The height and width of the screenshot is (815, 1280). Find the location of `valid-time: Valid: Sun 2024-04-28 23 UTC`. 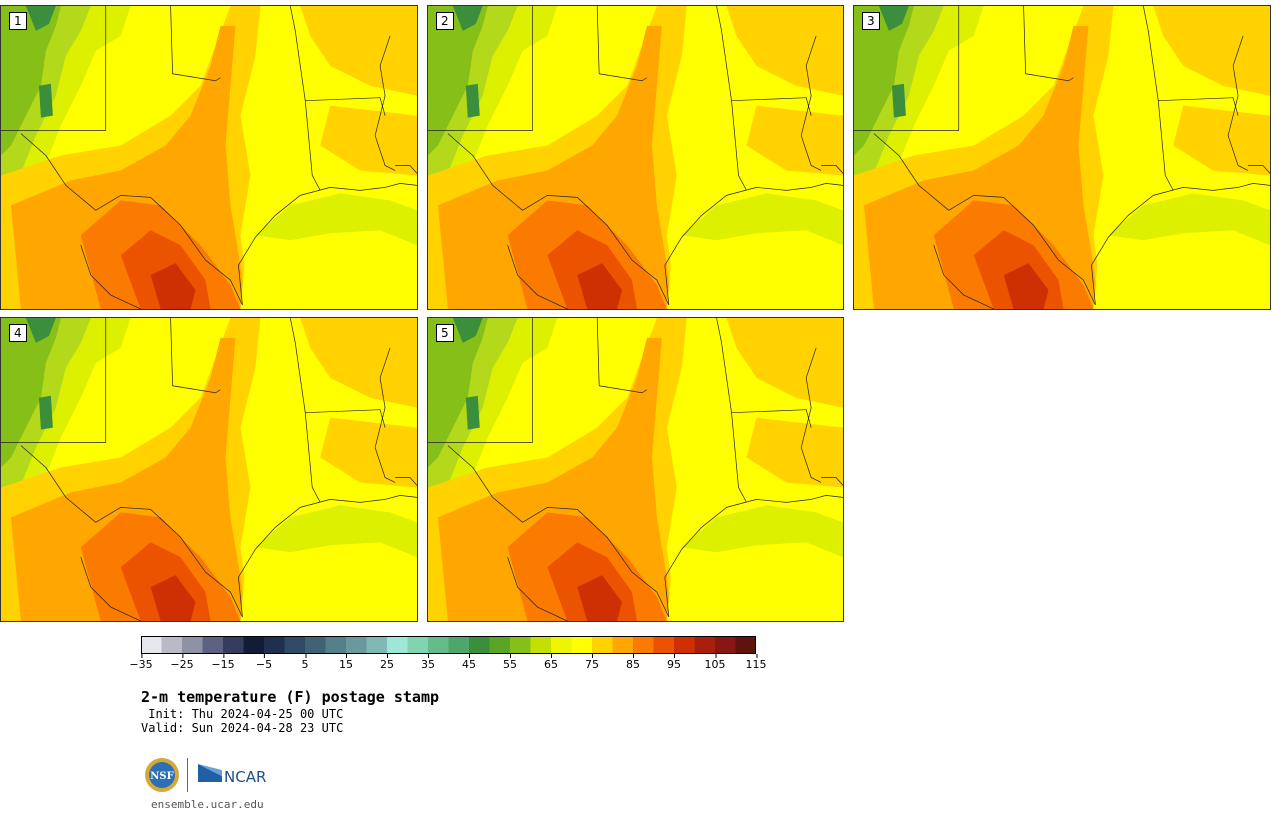

valid-time: Valid: Sun 2024-04-28 23 UTC is located at coordinates (242, 728).